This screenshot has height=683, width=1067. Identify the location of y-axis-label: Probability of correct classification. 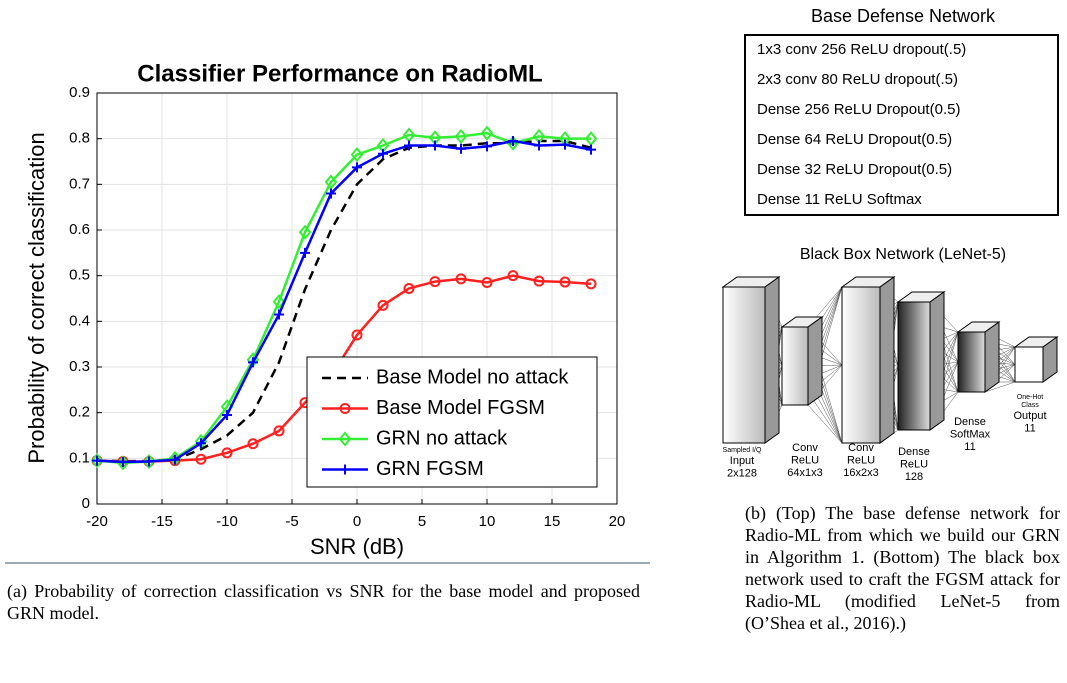
(36, 297).